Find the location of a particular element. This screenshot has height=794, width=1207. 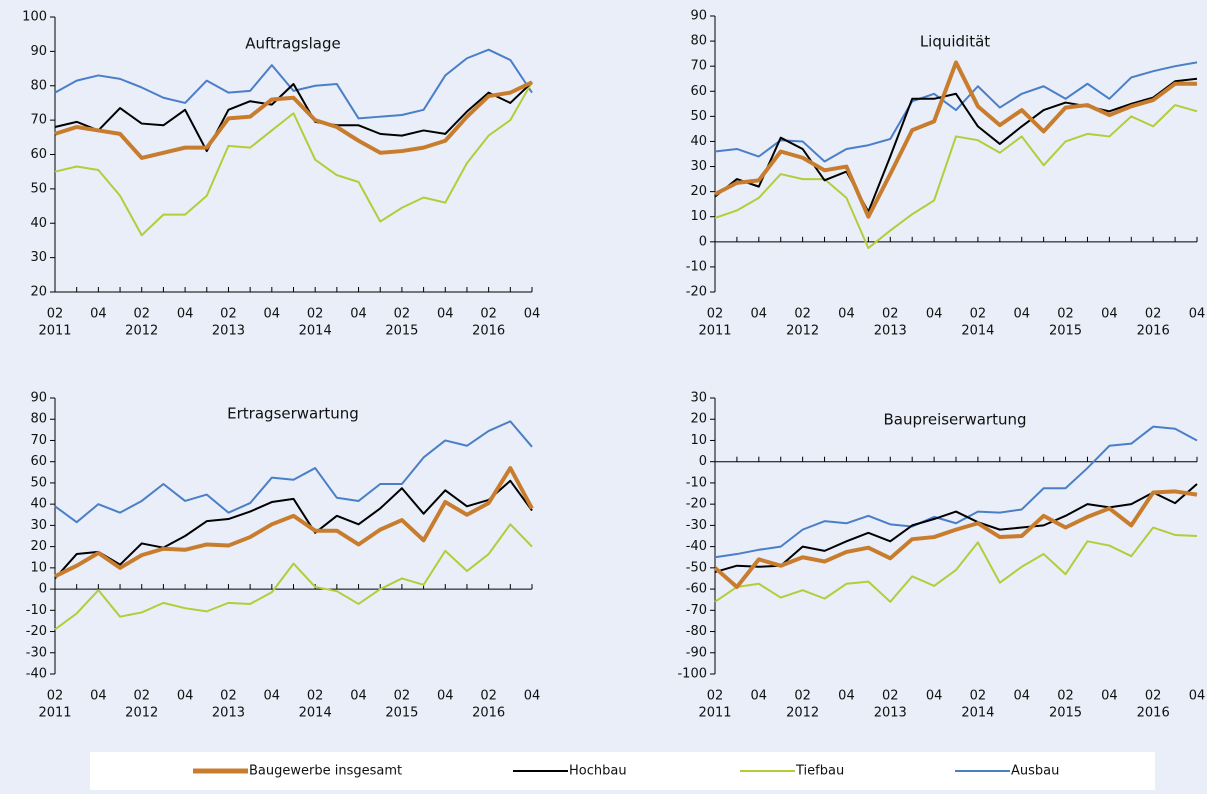

legend-label: Baugewerbe insgesamt is located at coordinates (325, 771).